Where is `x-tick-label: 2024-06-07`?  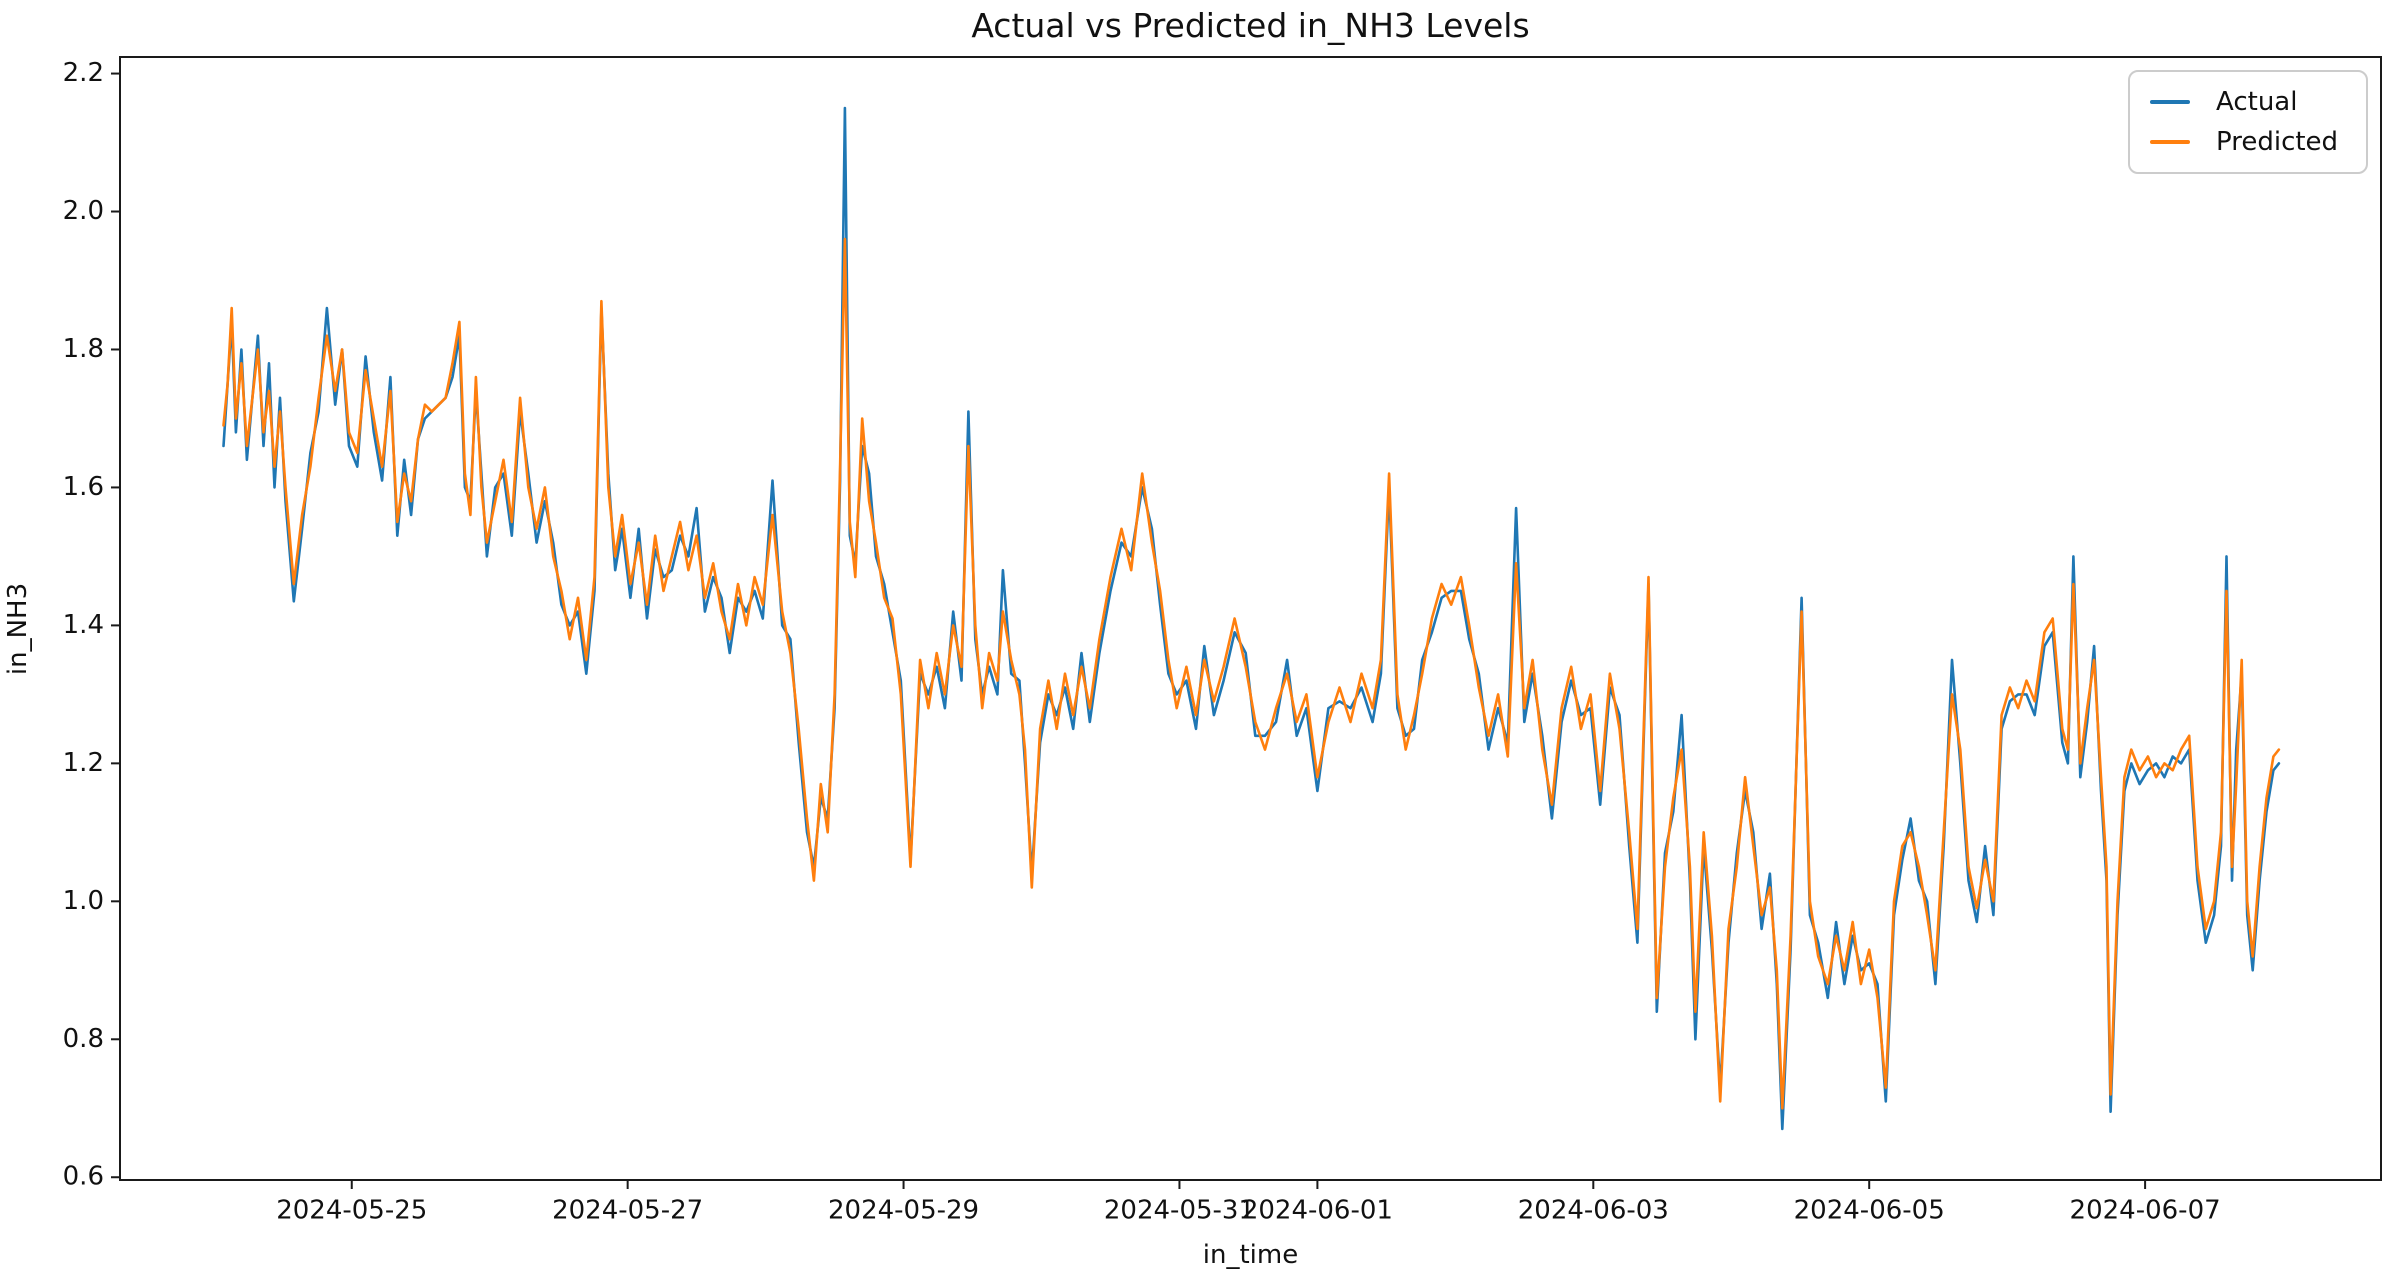 x-tick-label: 2024-06-07 is located at coordinates (2145, 1210).